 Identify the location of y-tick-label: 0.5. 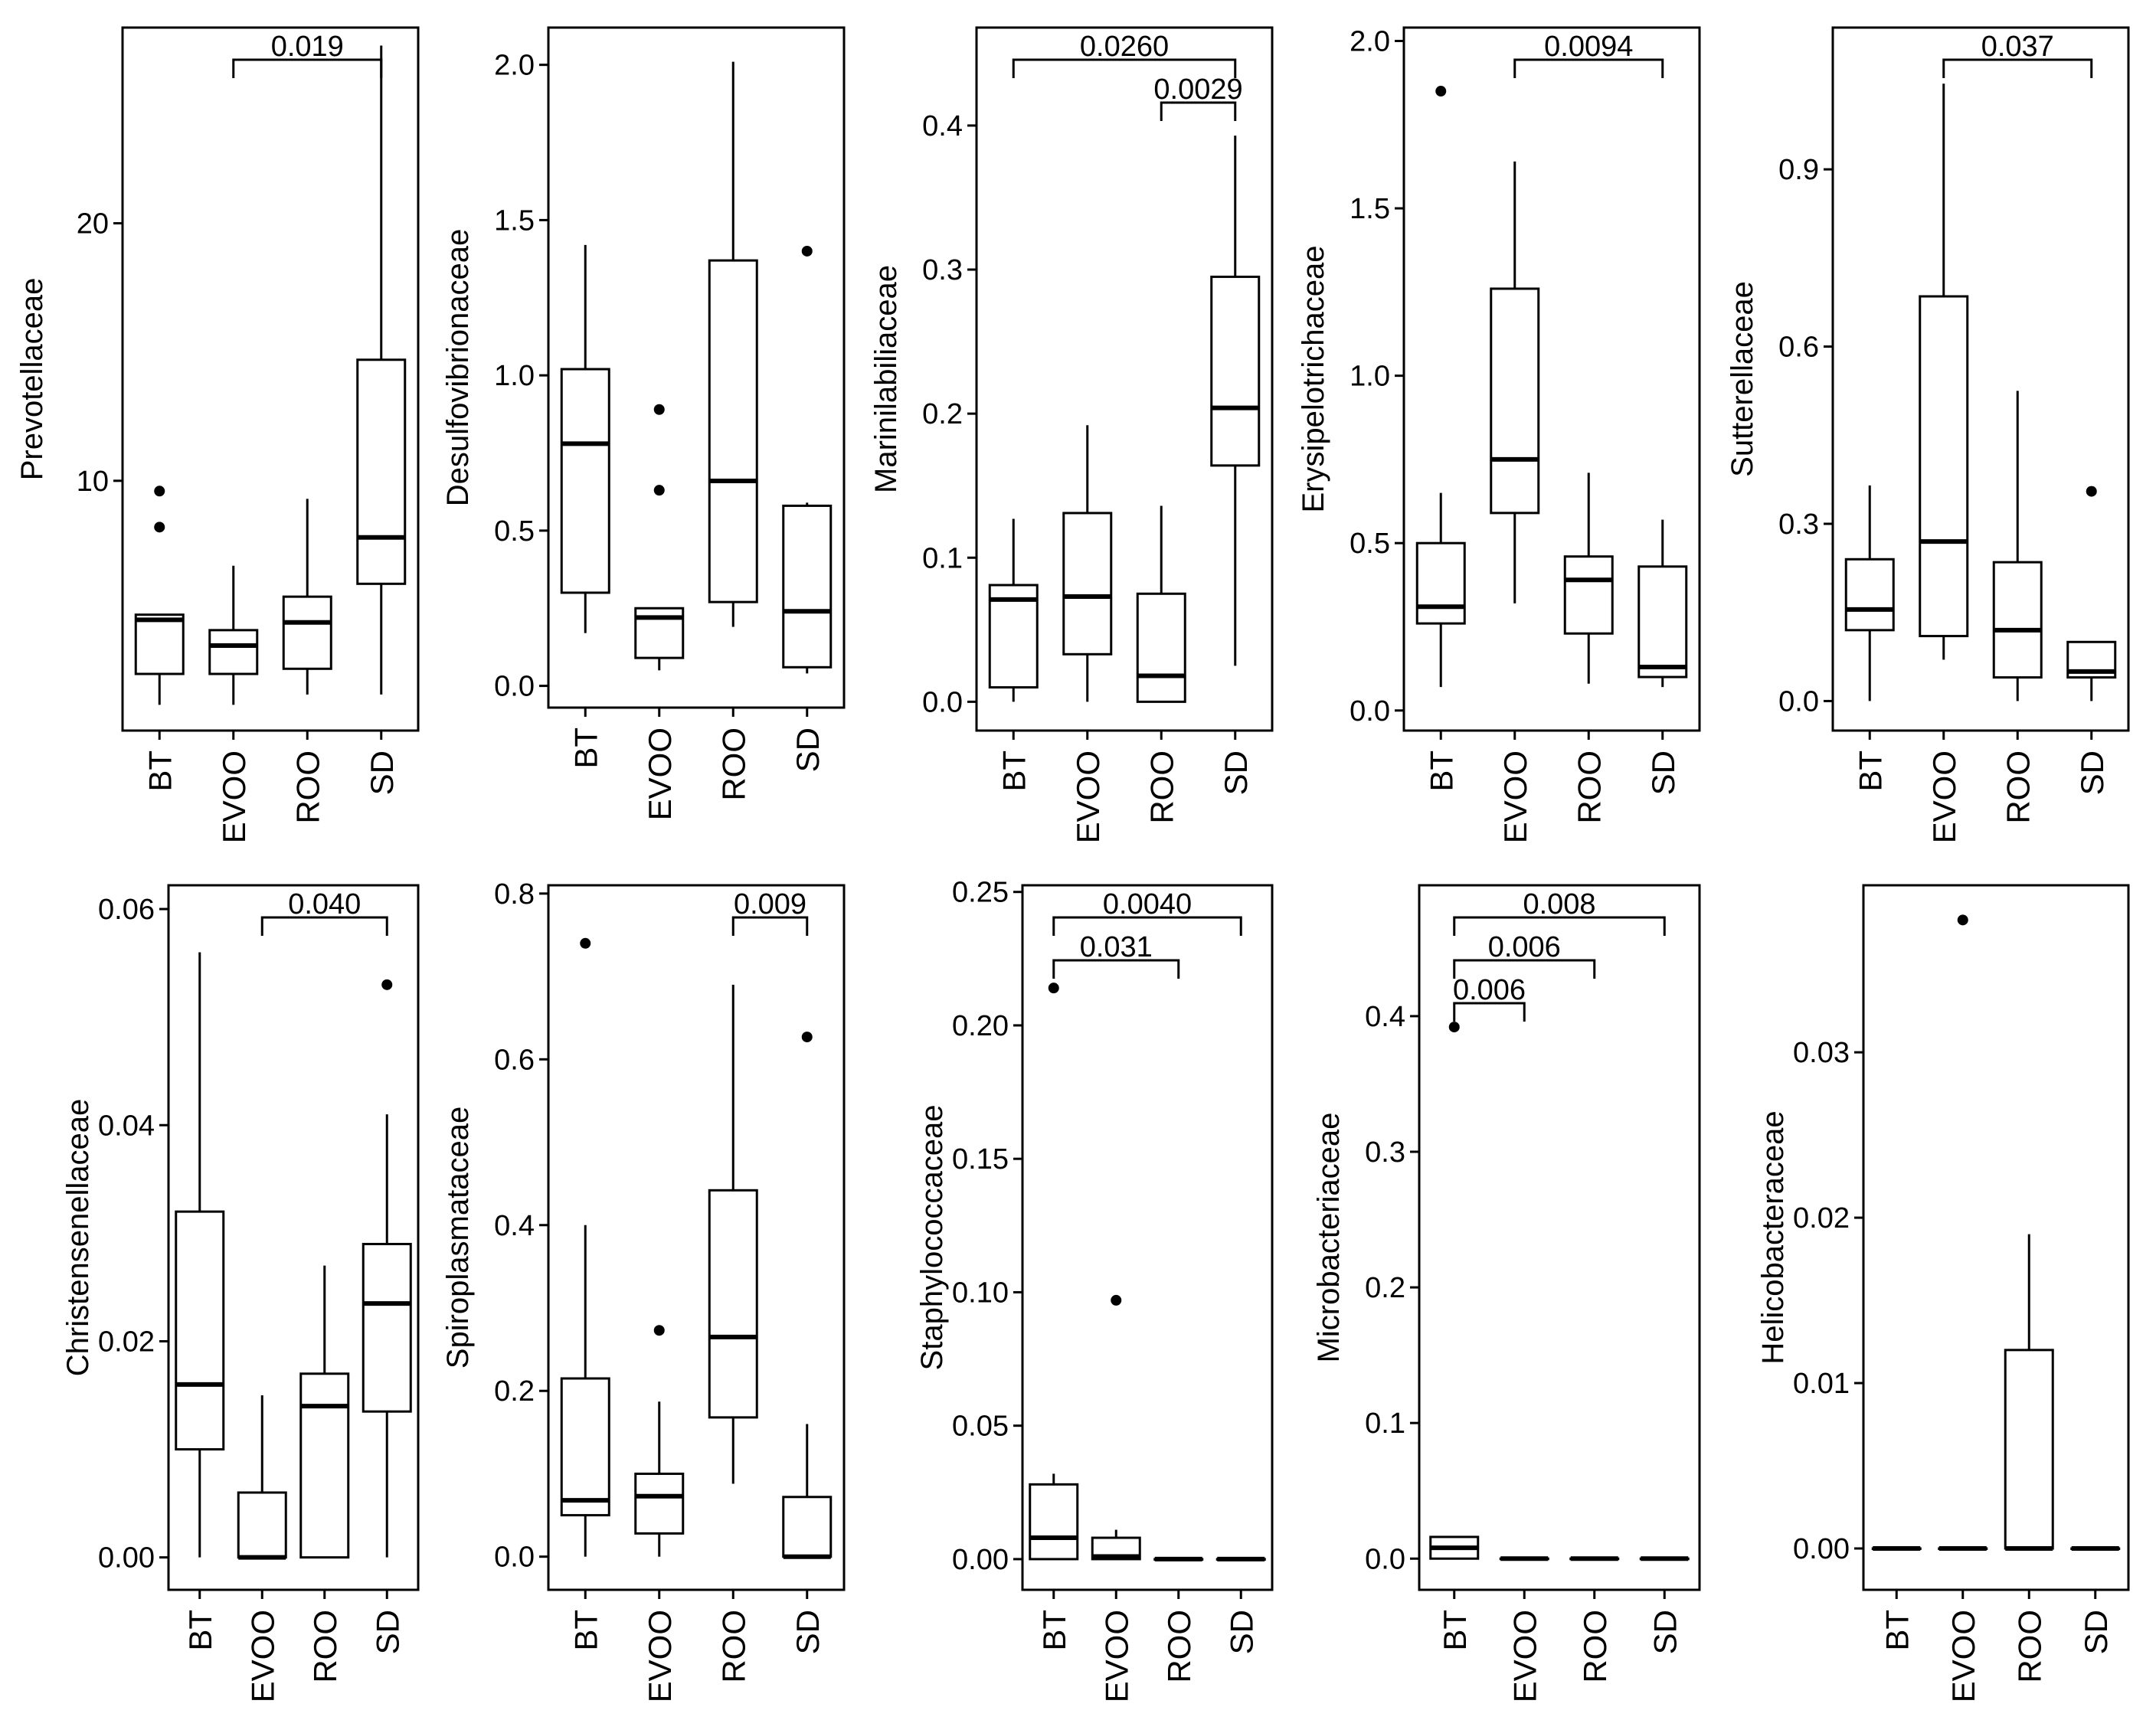
(514, 532).